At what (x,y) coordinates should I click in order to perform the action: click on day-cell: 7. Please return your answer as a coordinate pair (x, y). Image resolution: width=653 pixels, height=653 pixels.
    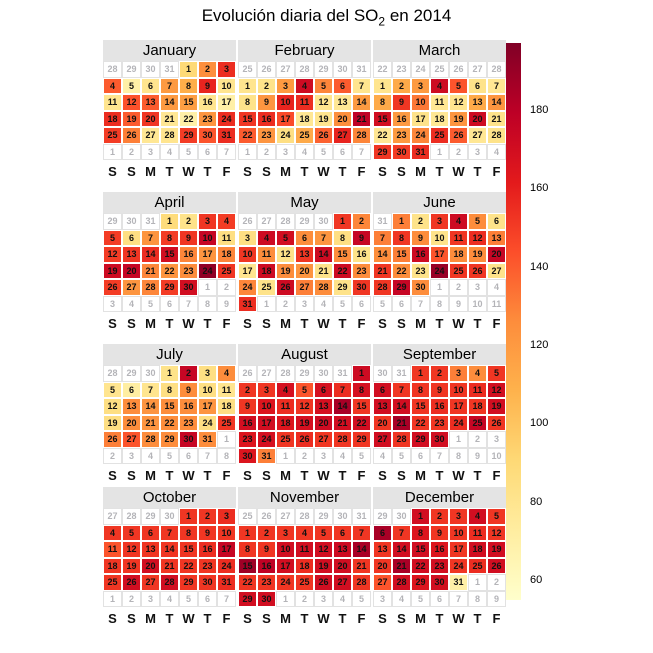
    Looking at the image, I should click on (401, 532).